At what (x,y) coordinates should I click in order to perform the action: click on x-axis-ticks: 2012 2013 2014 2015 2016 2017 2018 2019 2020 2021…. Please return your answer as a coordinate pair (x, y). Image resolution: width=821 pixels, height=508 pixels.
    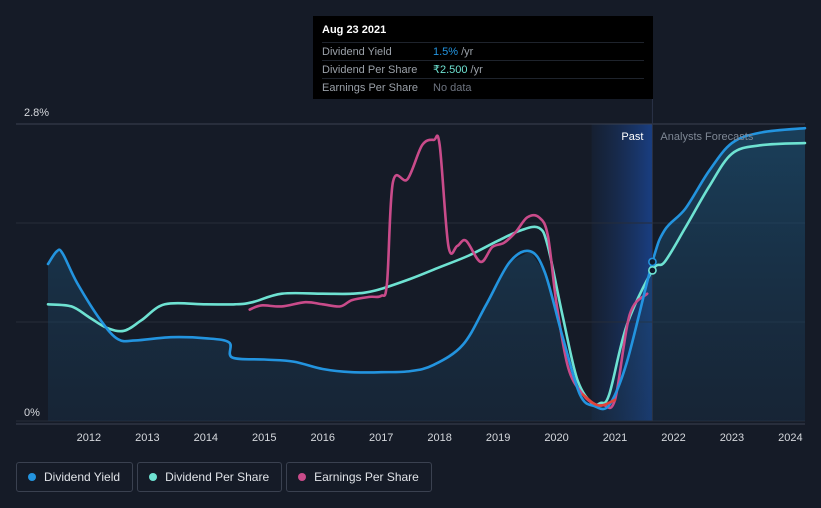
    Looking at the image, I should click on (440, 438).